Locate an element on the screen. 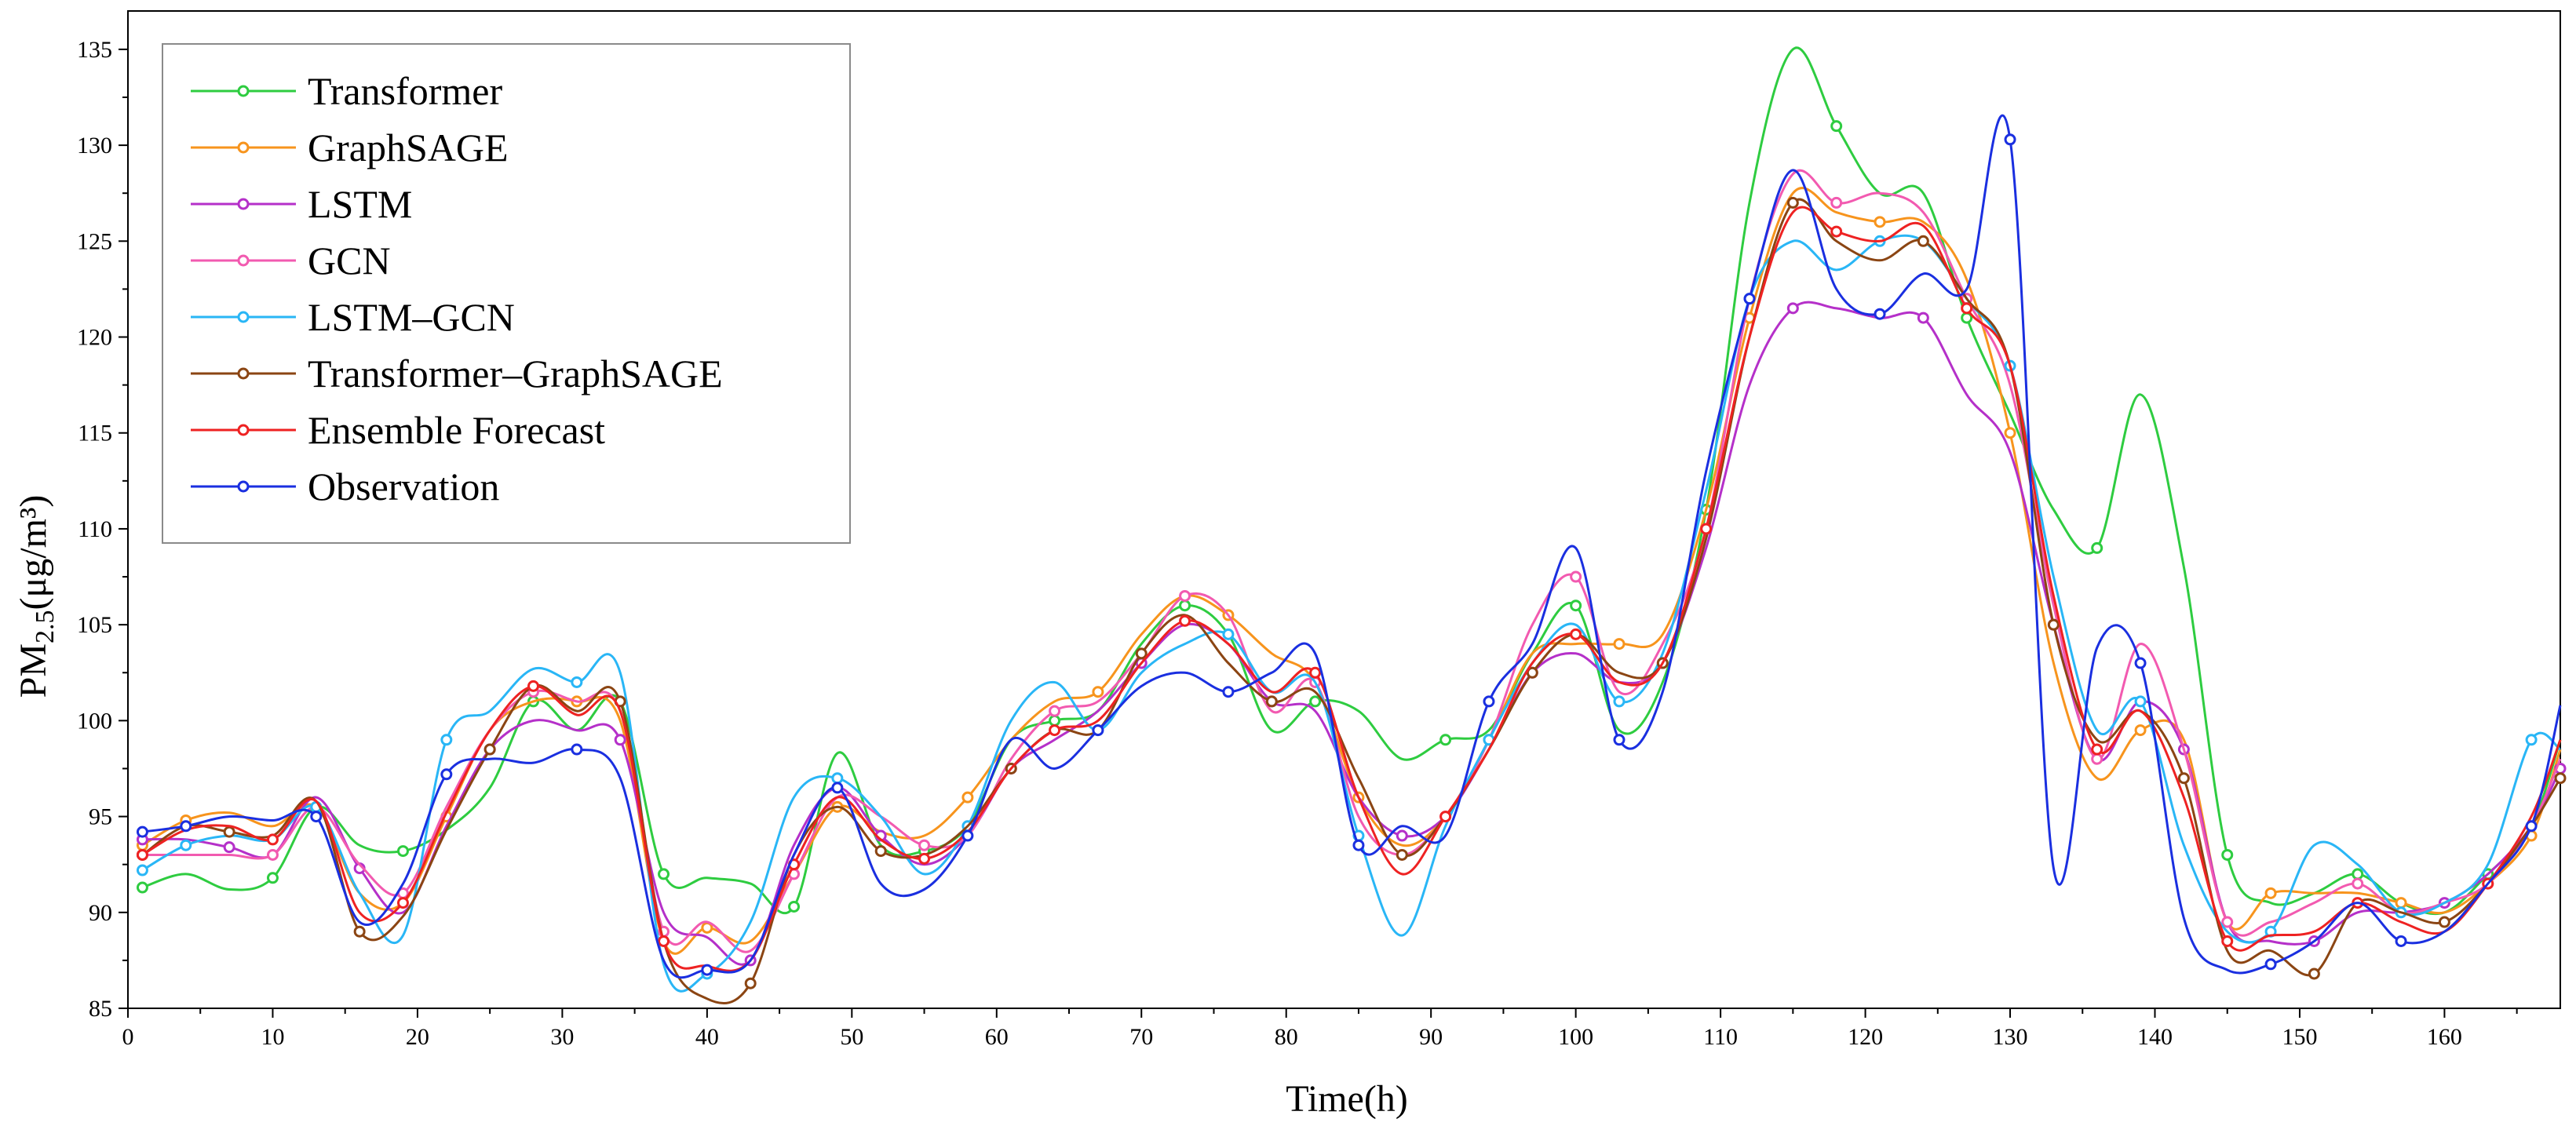 The width and height of the screenshot is (2576, 1137). y-tick-label: 100 is located at coordinates (94, 721).